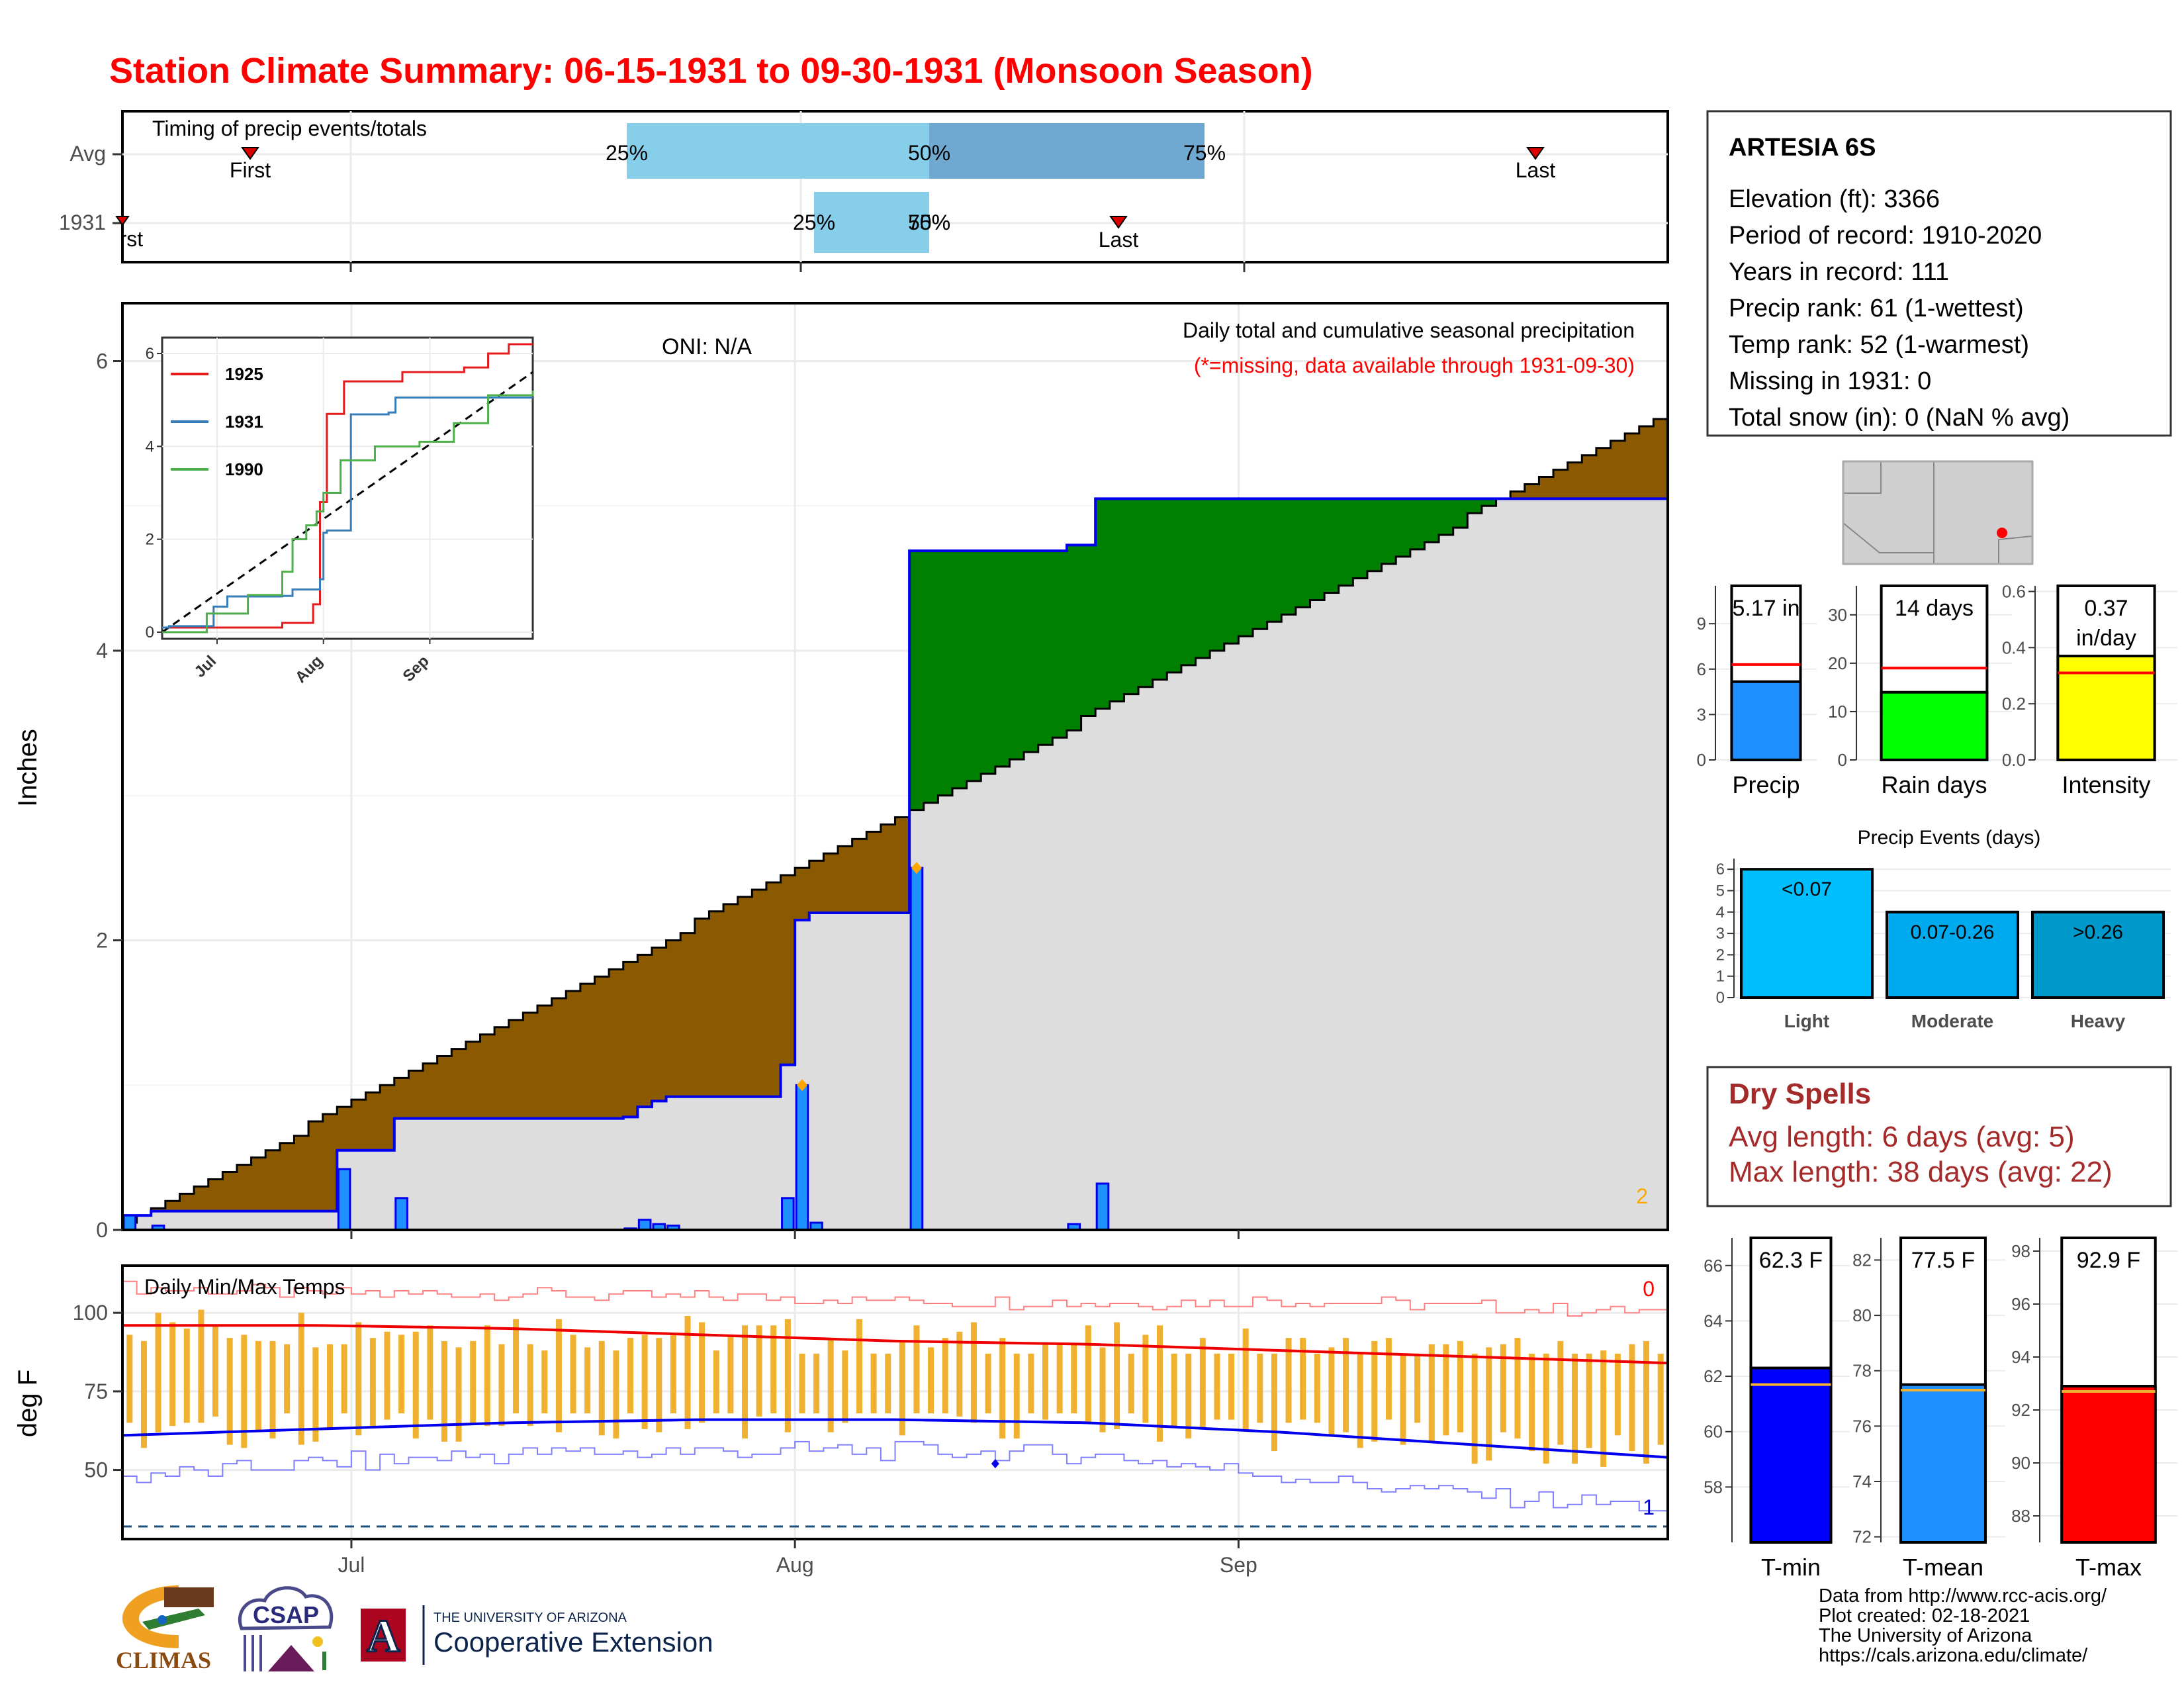 The width and height of the screenshot is (2184, 1688). I want to click on mini-ytick-label: 96, so click(2020, 1304).